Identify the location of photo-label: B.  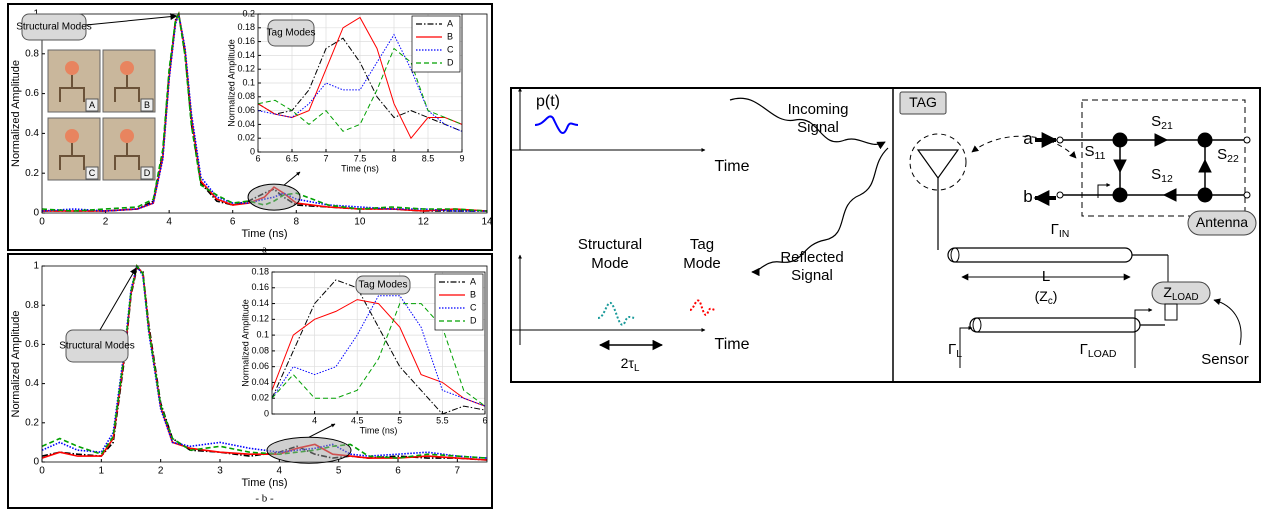
(147, 105).